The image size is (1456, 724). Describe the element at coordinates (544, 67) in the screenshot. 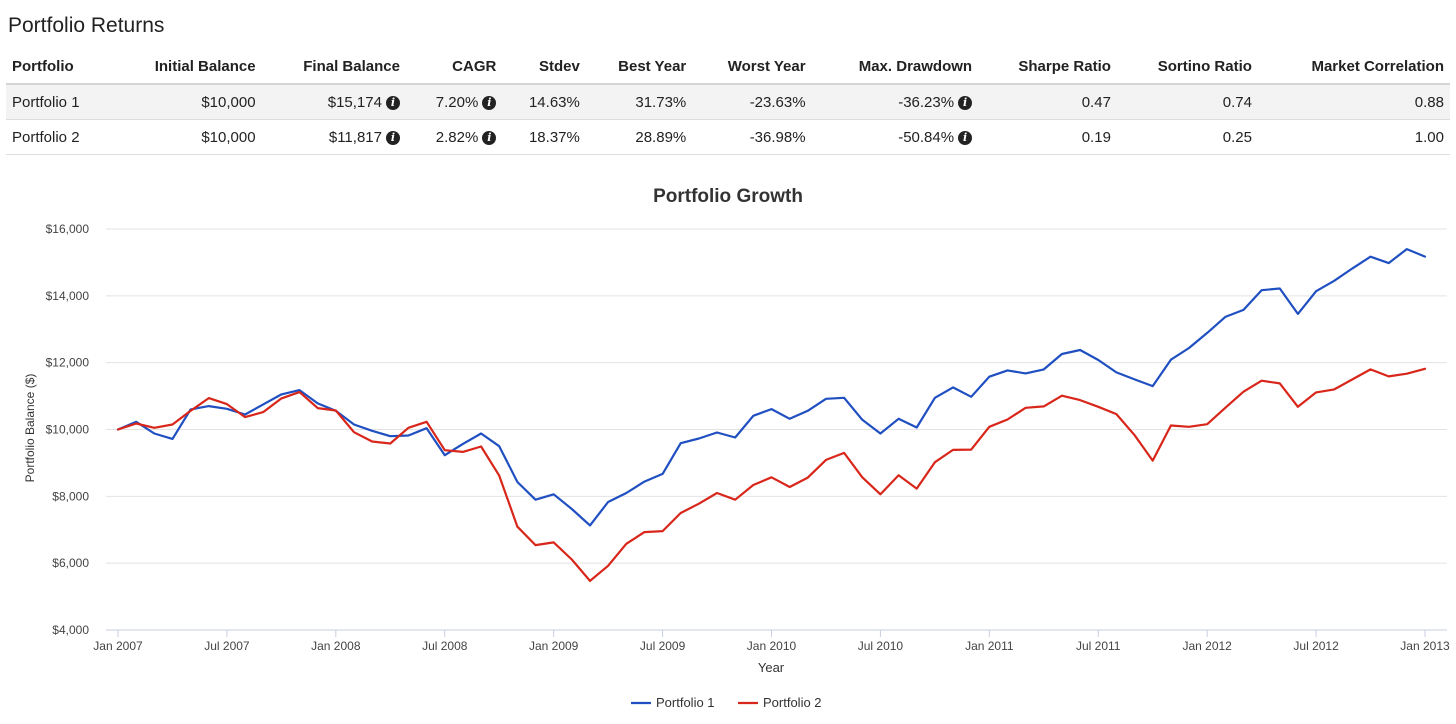

I see `column-header: Stdev` at that location.